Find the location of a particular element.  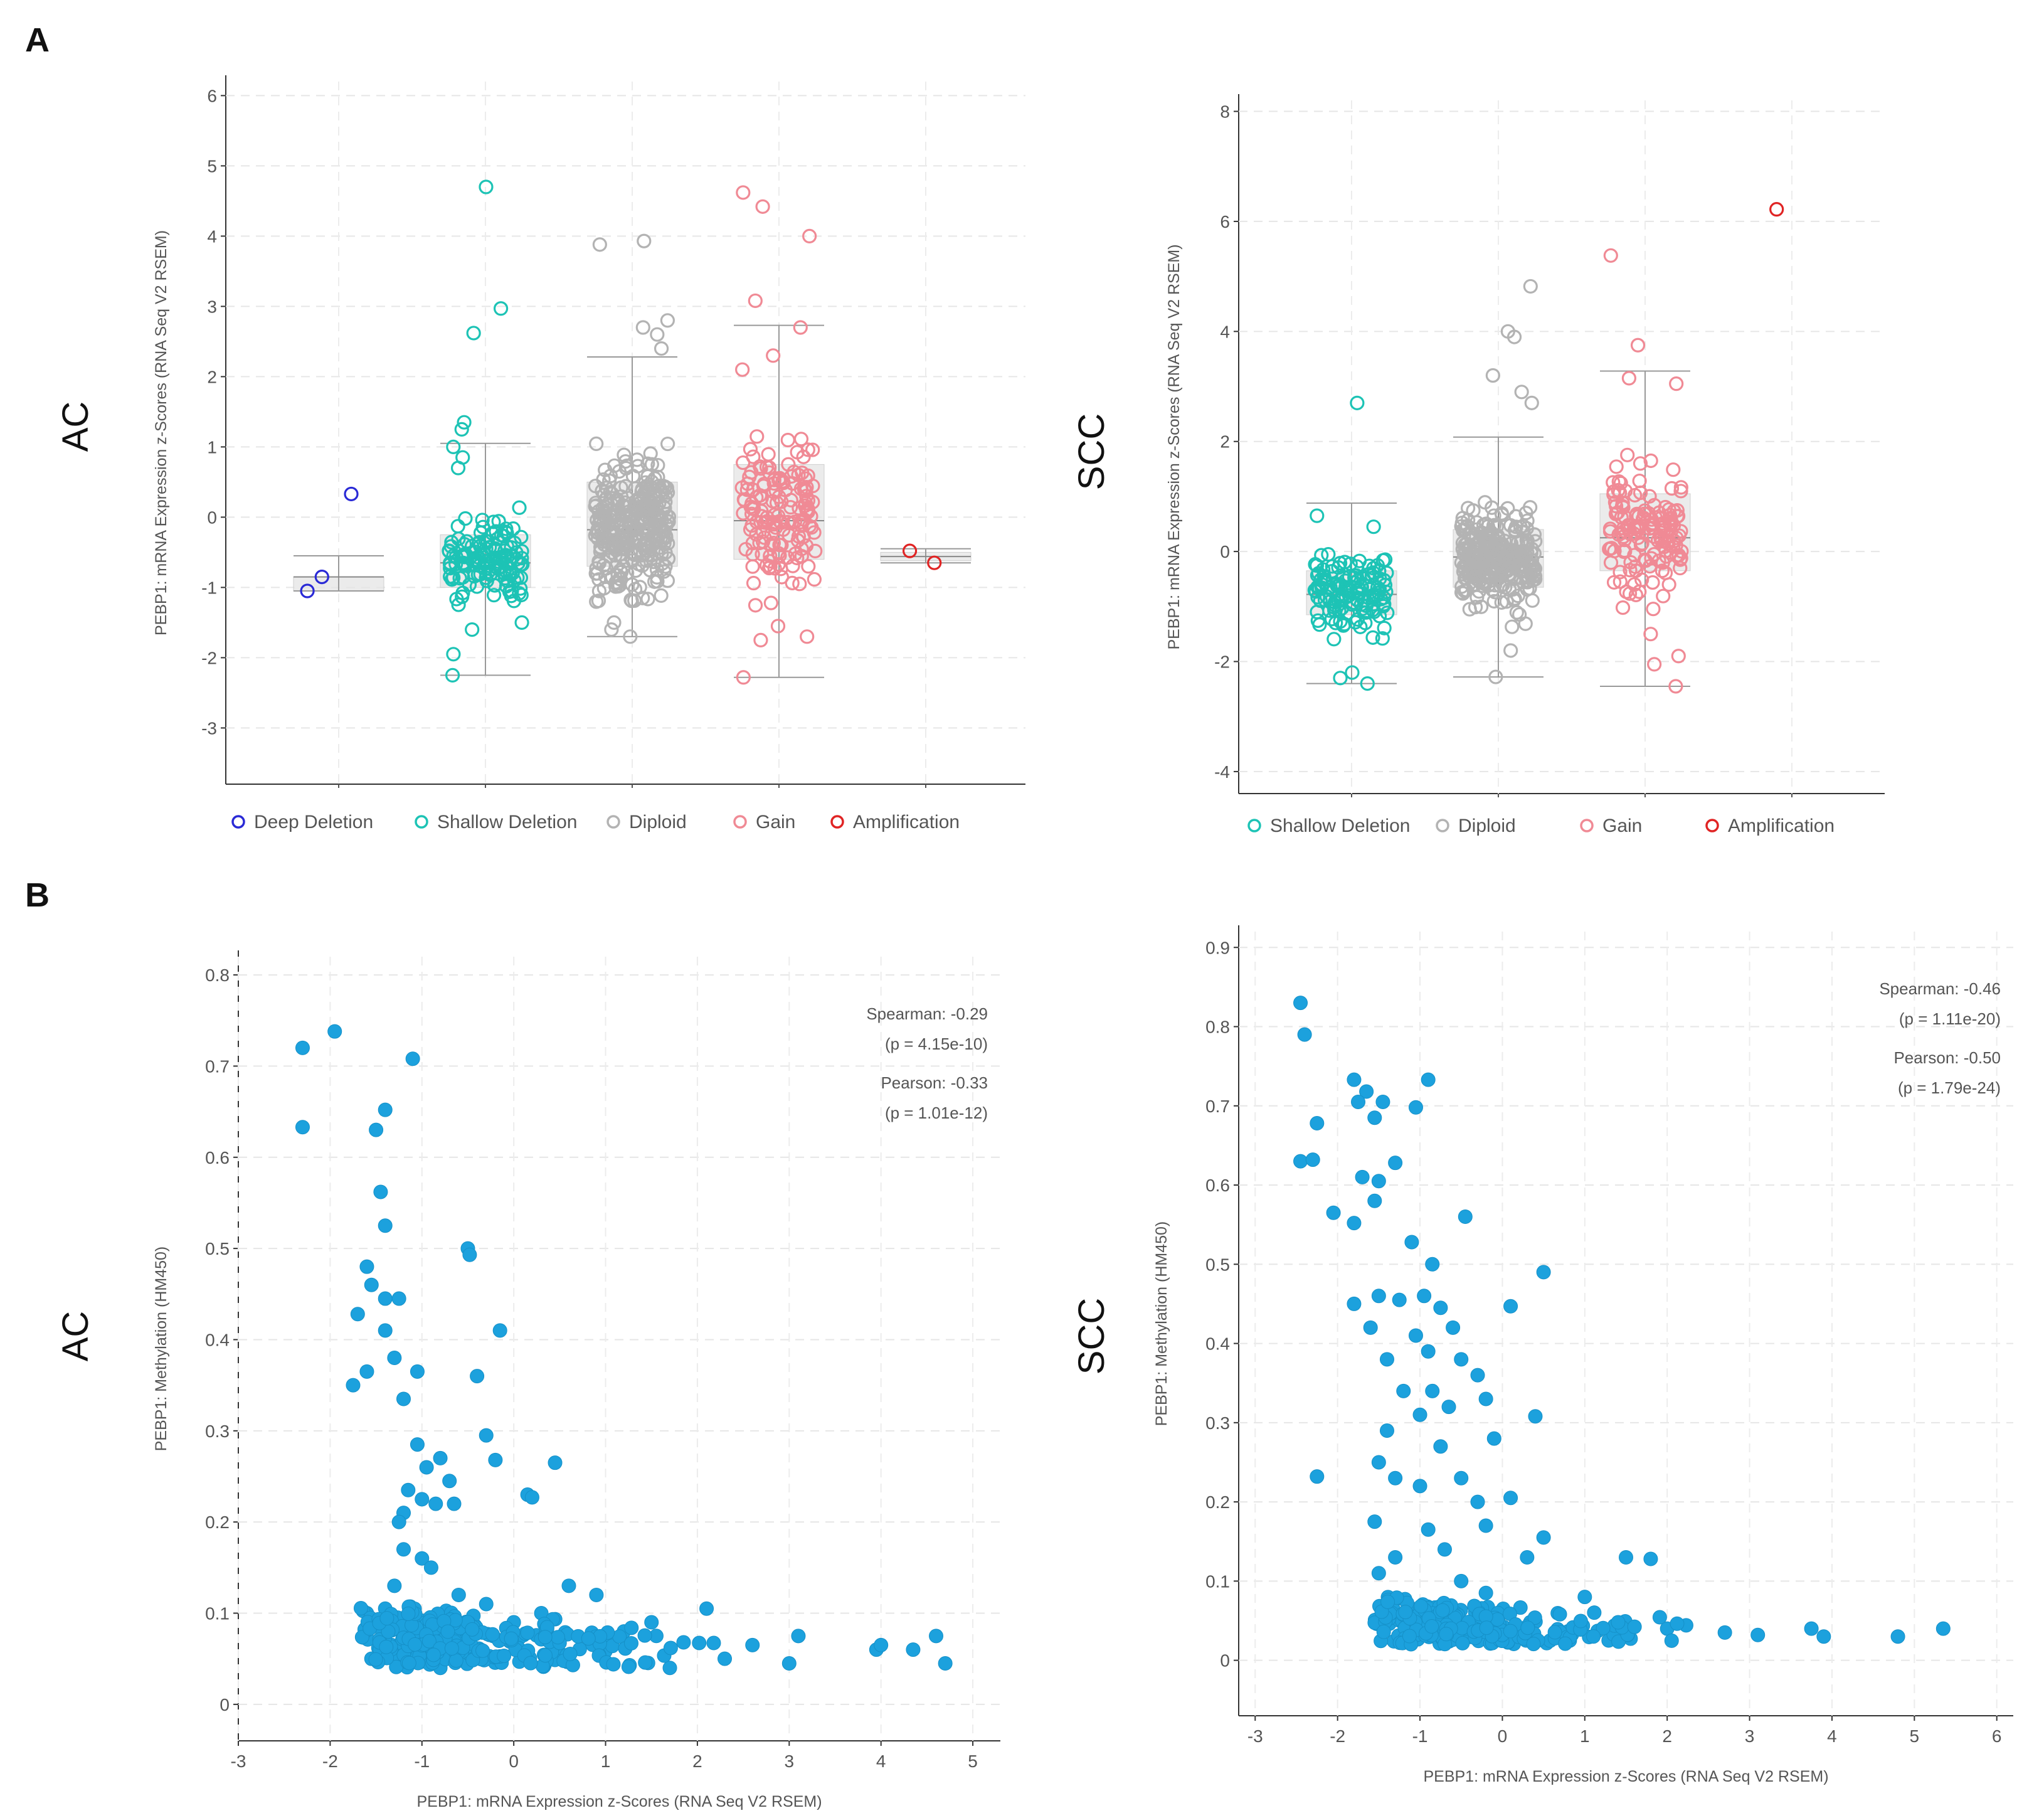

side-label: SCC is located at coordinates (1091, 451).